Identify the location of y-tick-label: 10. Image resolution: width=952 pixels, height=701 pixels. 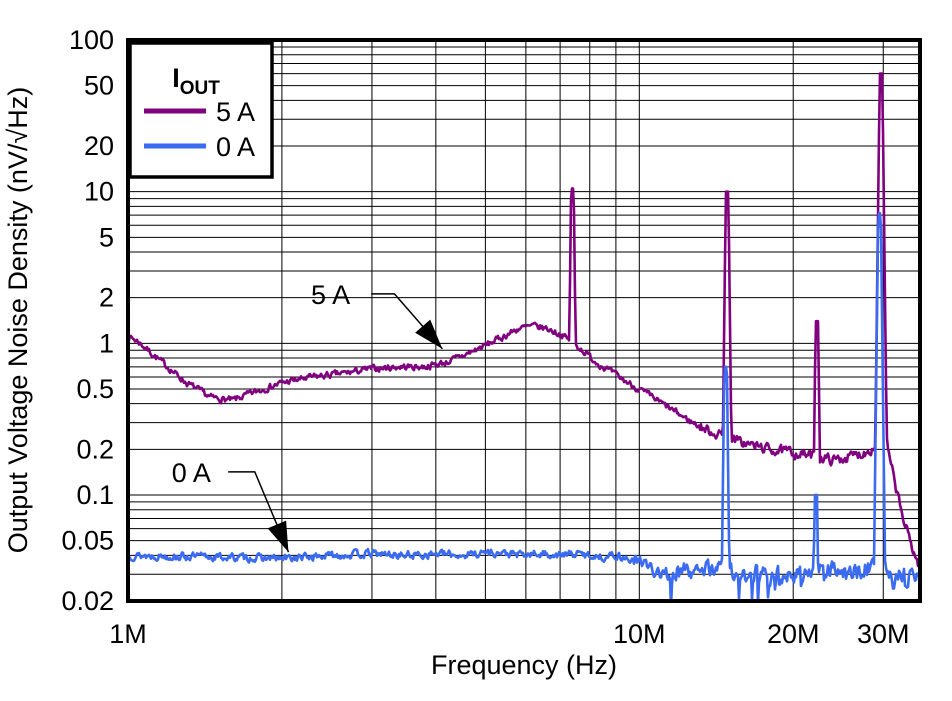
(99, 192).